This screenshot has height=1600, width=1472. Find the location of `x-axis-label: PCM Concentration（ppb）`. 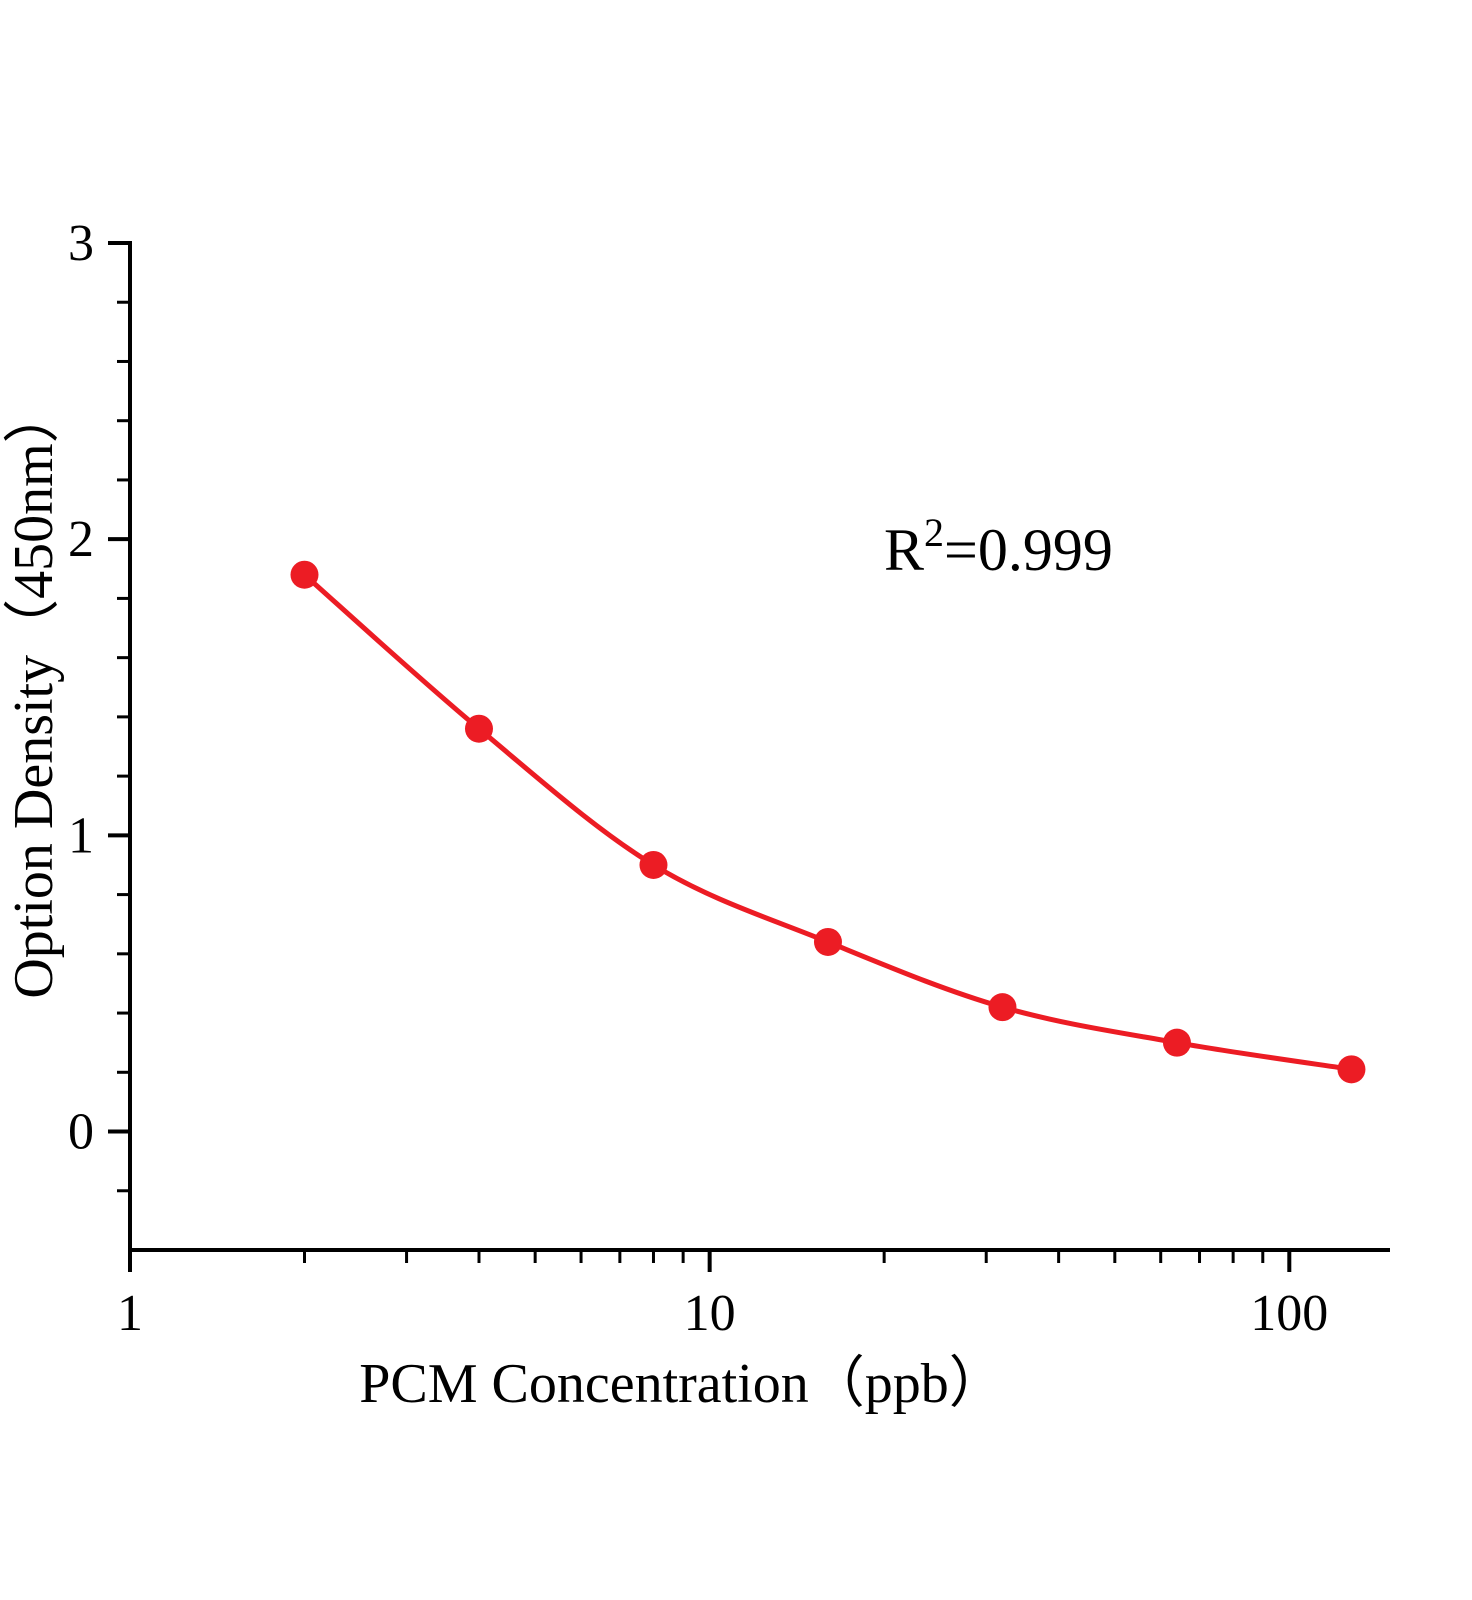

x-axis-label: PCM Concentration（ppb） is located at coordinates (682, 1384).